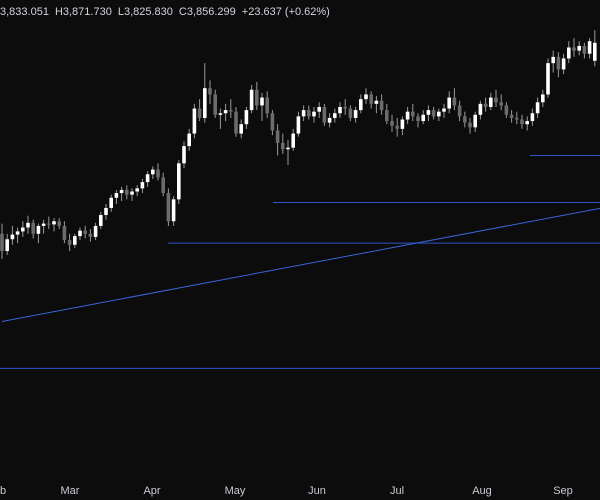  I want to click on x-tick-label: Mar, so click(70, 491).